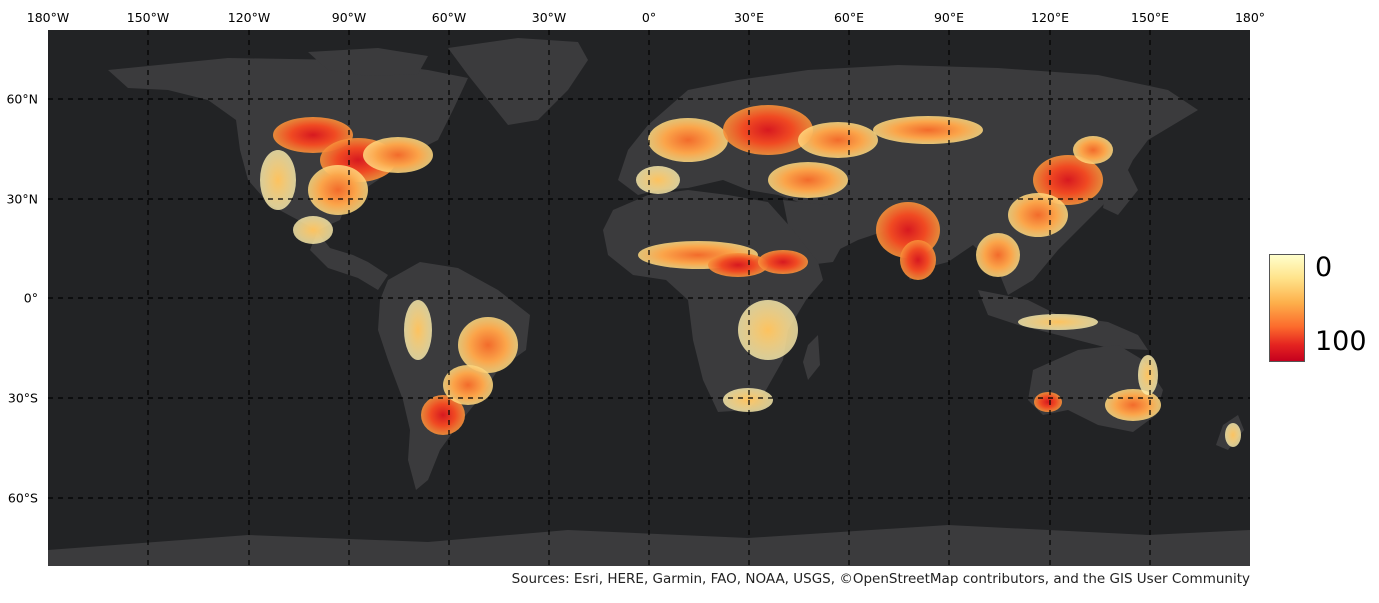 This screenshot has width=1379, height=603. I want to click on japan-landmass, so click(1120, 192).